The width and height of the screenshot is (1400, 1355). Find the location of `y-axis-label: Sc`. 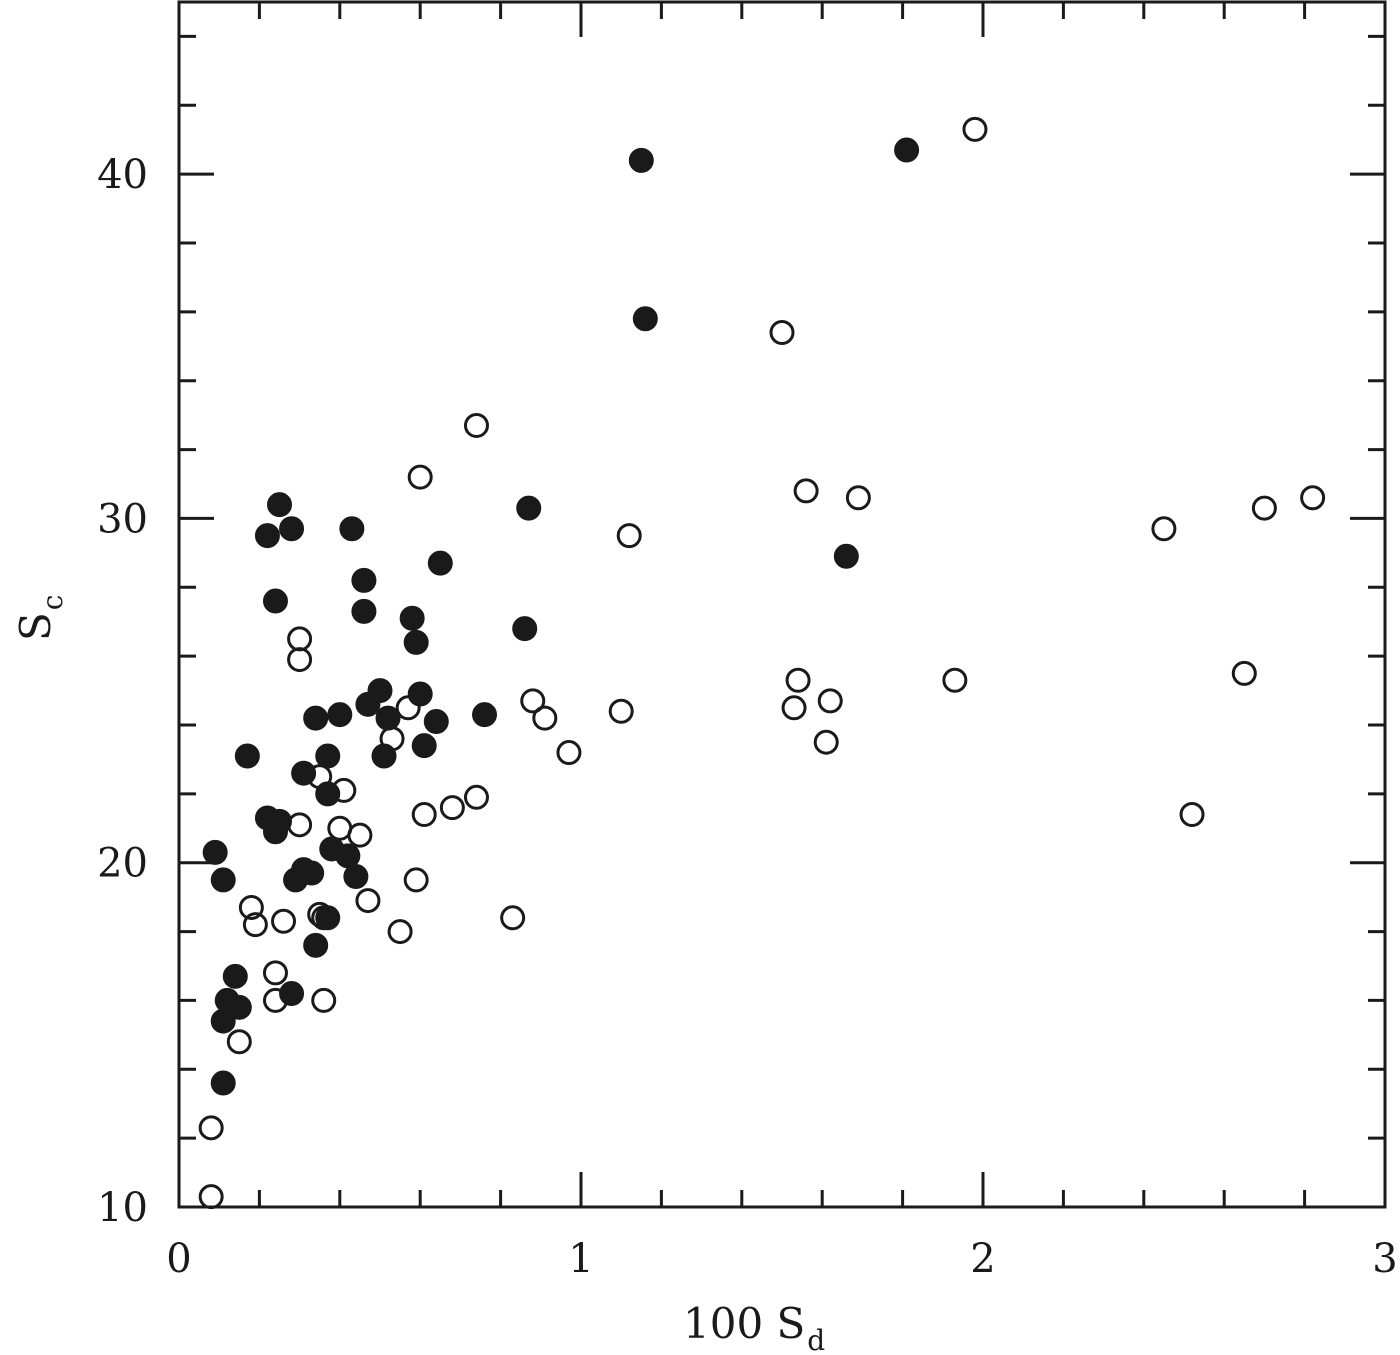

y-axis-label: Sc is located at coordinates (40, 618).